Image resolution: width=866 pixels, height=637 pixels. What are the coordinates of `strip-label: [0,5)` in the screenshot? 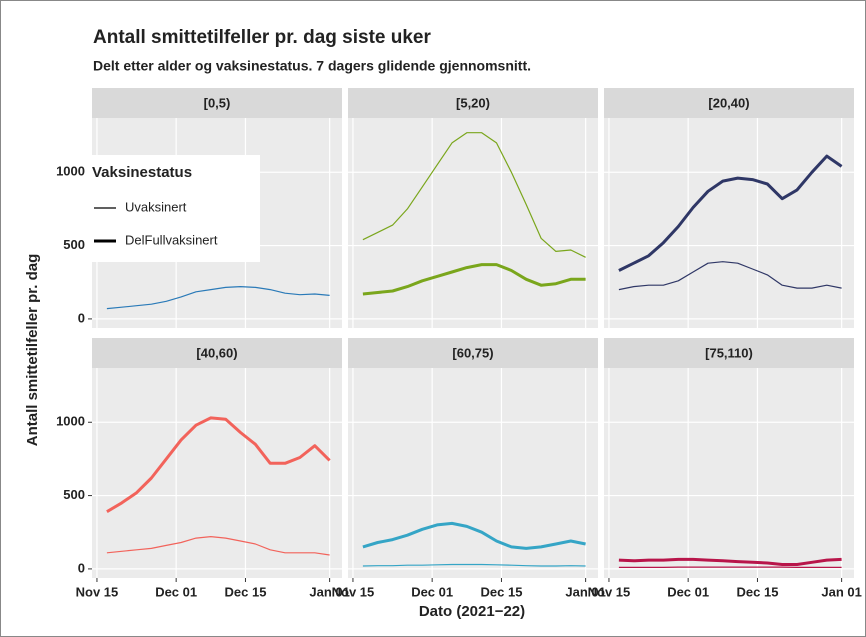 It's located at (217, 102).